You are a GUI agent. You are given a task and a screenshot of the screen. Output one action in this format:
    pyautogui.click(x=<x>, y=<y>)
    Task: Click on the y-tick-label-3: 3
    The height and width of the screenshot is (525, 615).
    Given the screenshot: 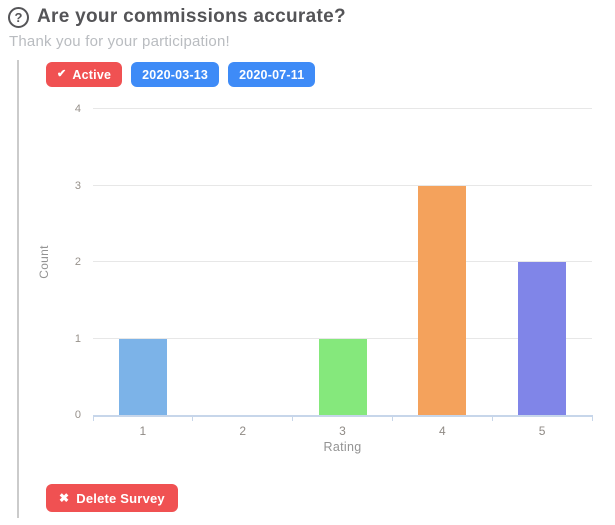 What is the action you would take?
    pyautogui.click(x=77, y=185)
    